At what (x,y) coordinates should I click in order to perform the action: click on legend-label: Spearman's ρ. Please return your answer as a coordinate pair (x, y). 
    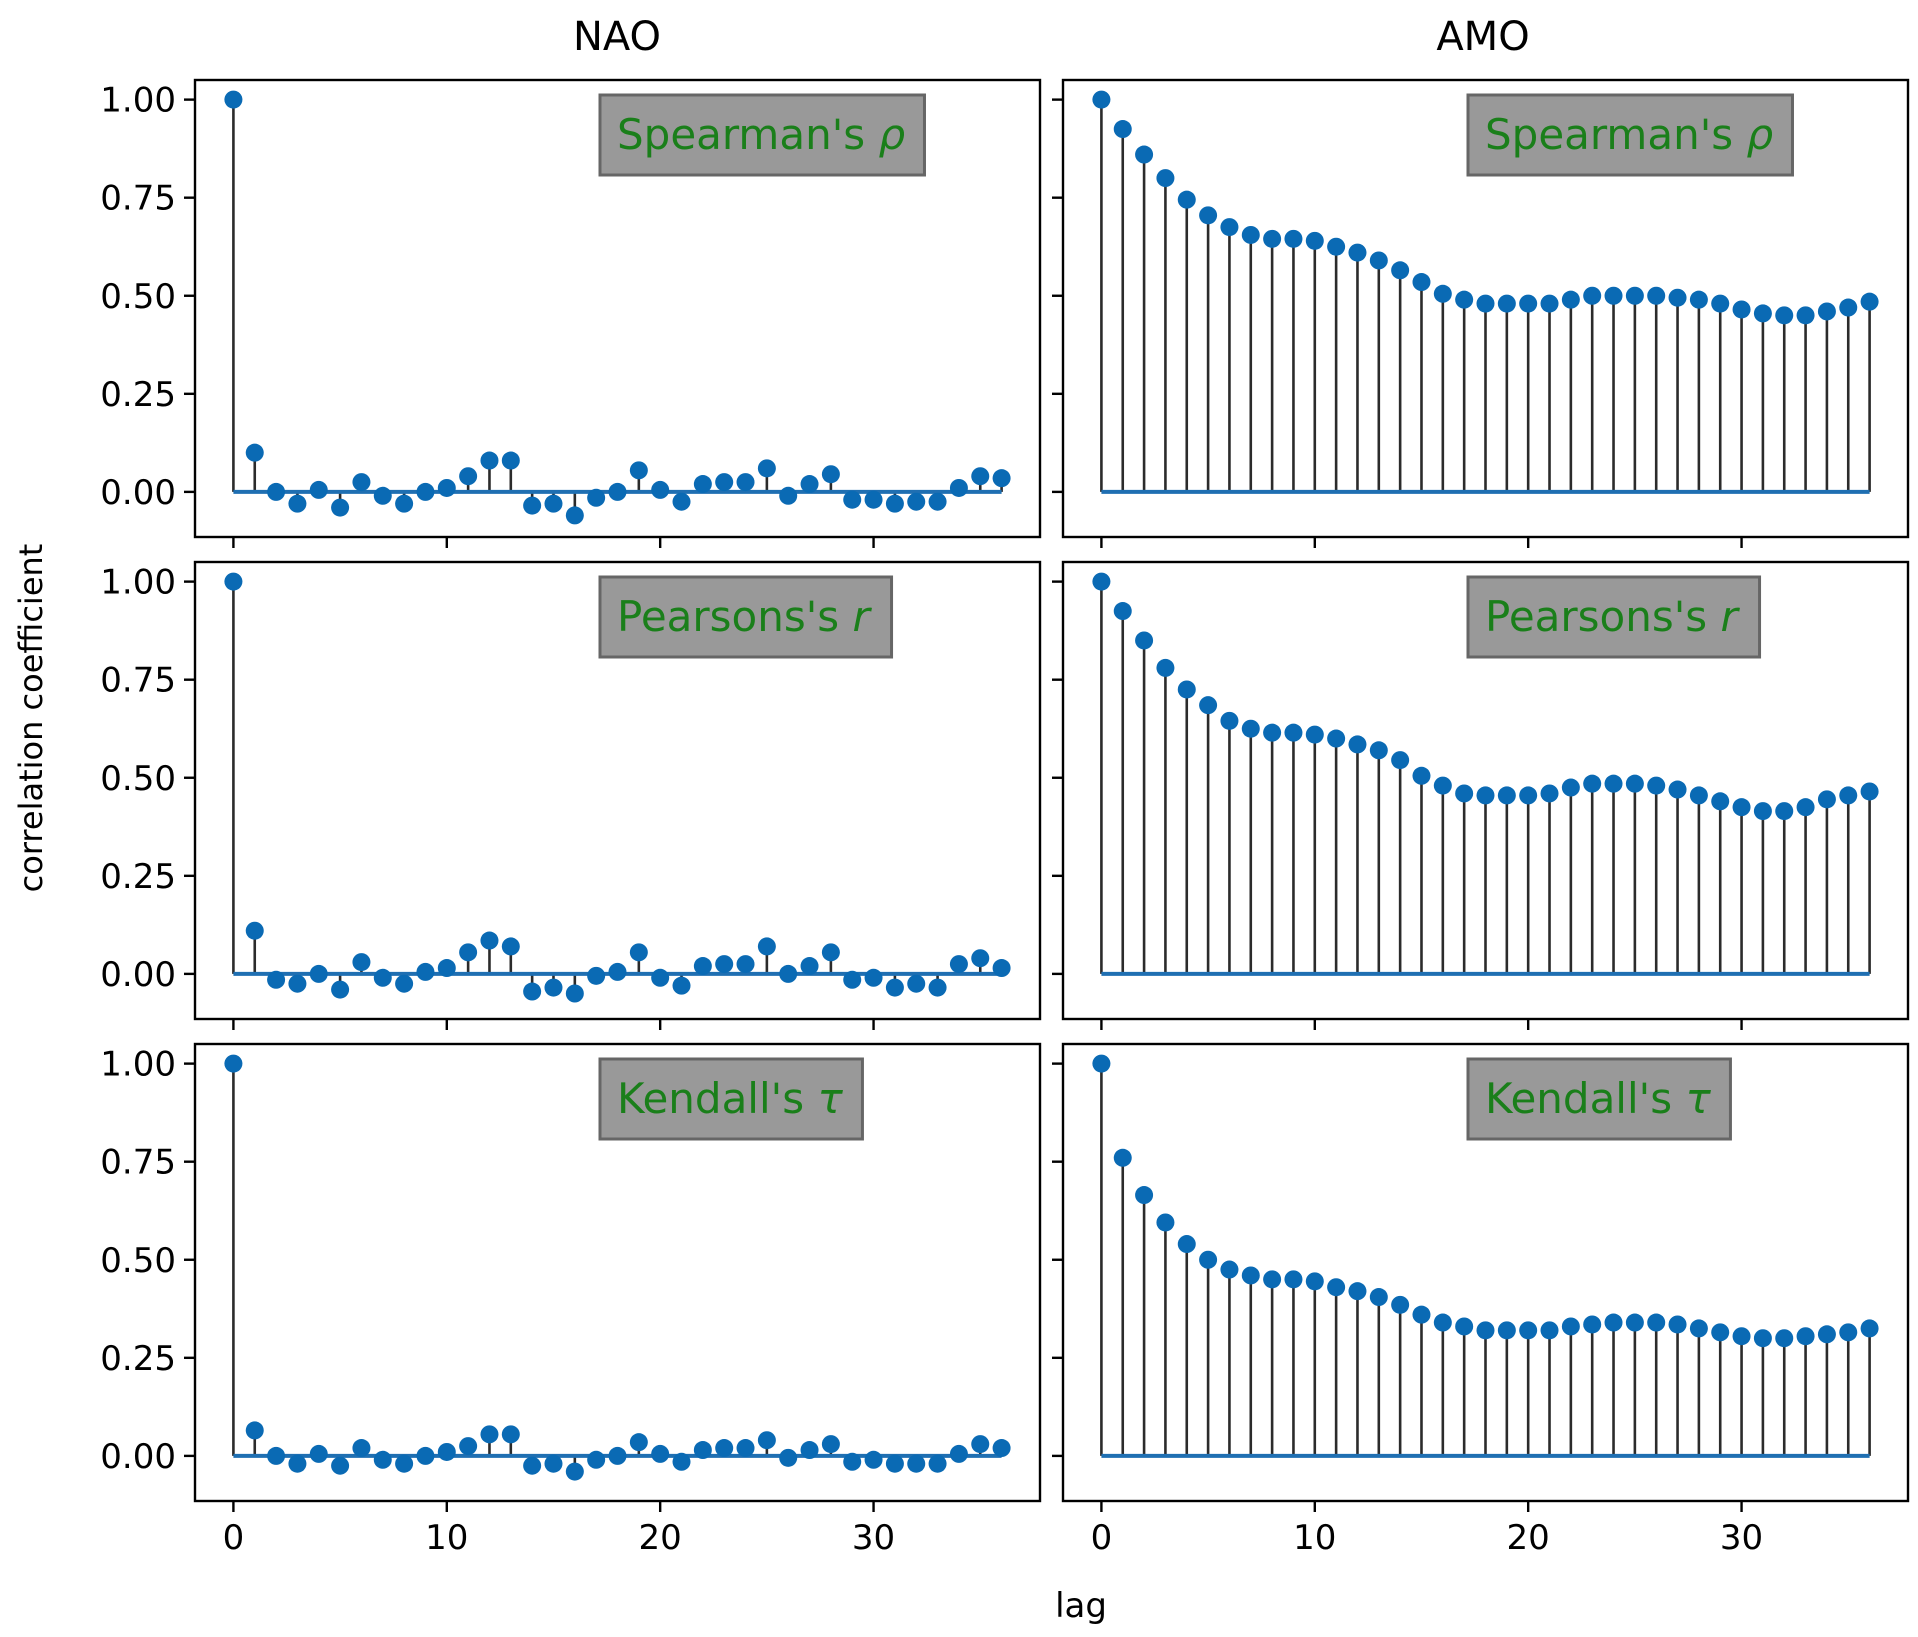
    Looking at the image, I should click on (761, 134).